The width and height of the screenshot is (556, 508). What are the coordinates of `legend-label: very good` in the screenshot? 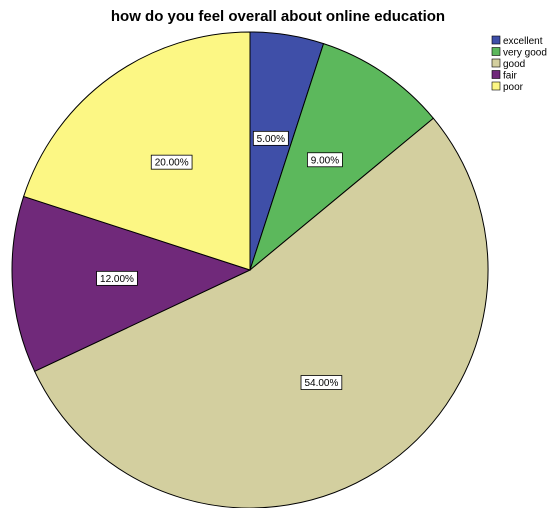 It's located at (525, 53).